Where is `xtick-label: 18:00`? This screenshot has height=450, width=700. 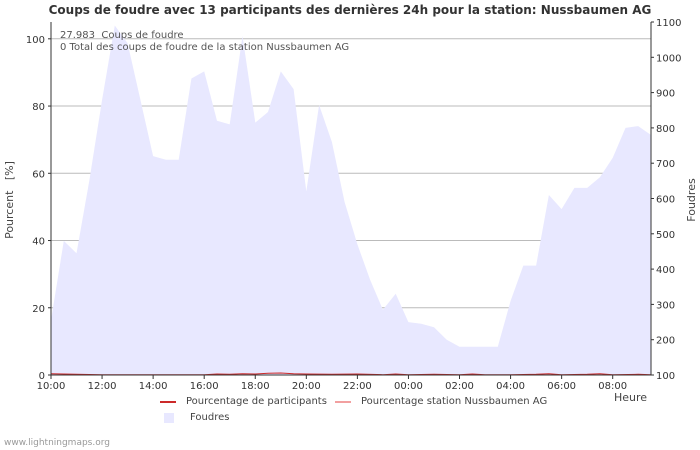 xtick-label: 18:00 is located at coordinates (255, 386).